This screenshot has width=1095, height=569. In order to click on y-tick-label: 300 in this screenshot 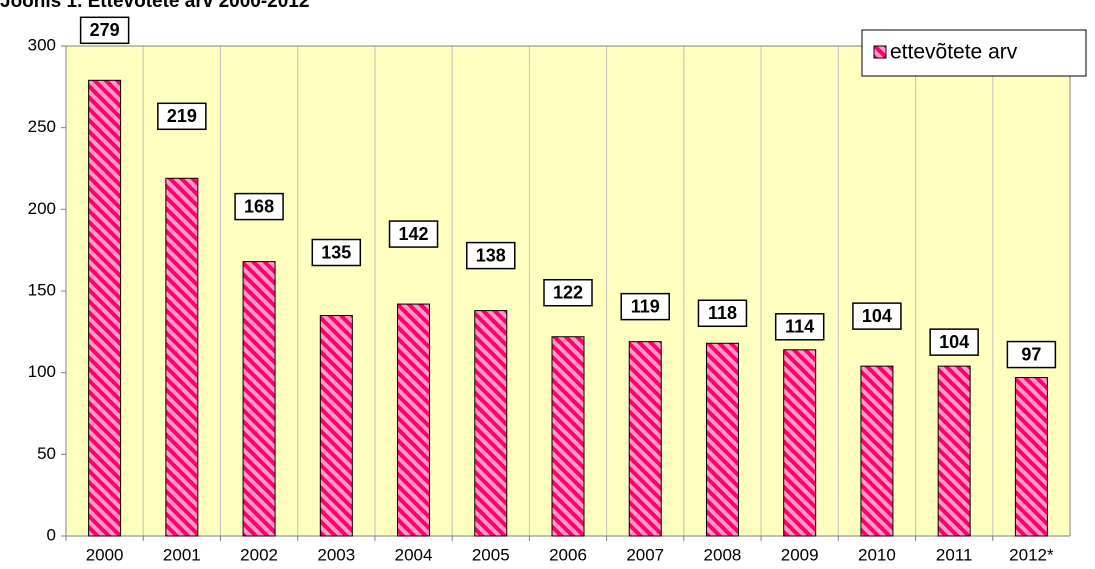, I will do `click(42, 44)`.